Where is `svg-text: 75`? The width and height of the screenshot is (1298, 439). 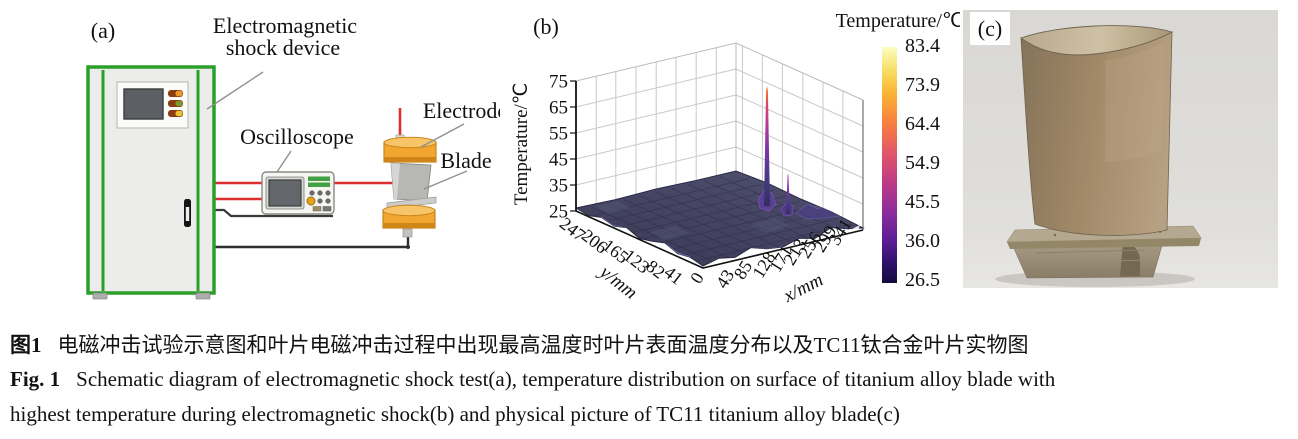
svg-text: 75 is located at coordinates (558, 82).